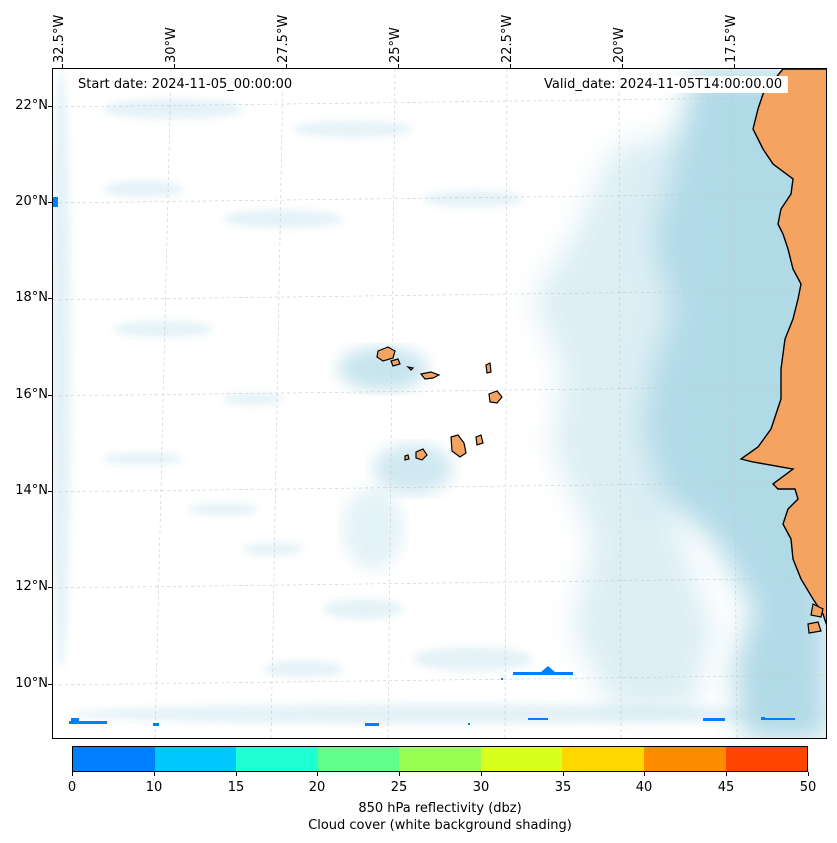 The width and height of the screenshot is (837, 843). What do you see at coordinates (31, 586) in the screenshot?
I see `latitude-label: 12°N` at bounding box center [31, 586].